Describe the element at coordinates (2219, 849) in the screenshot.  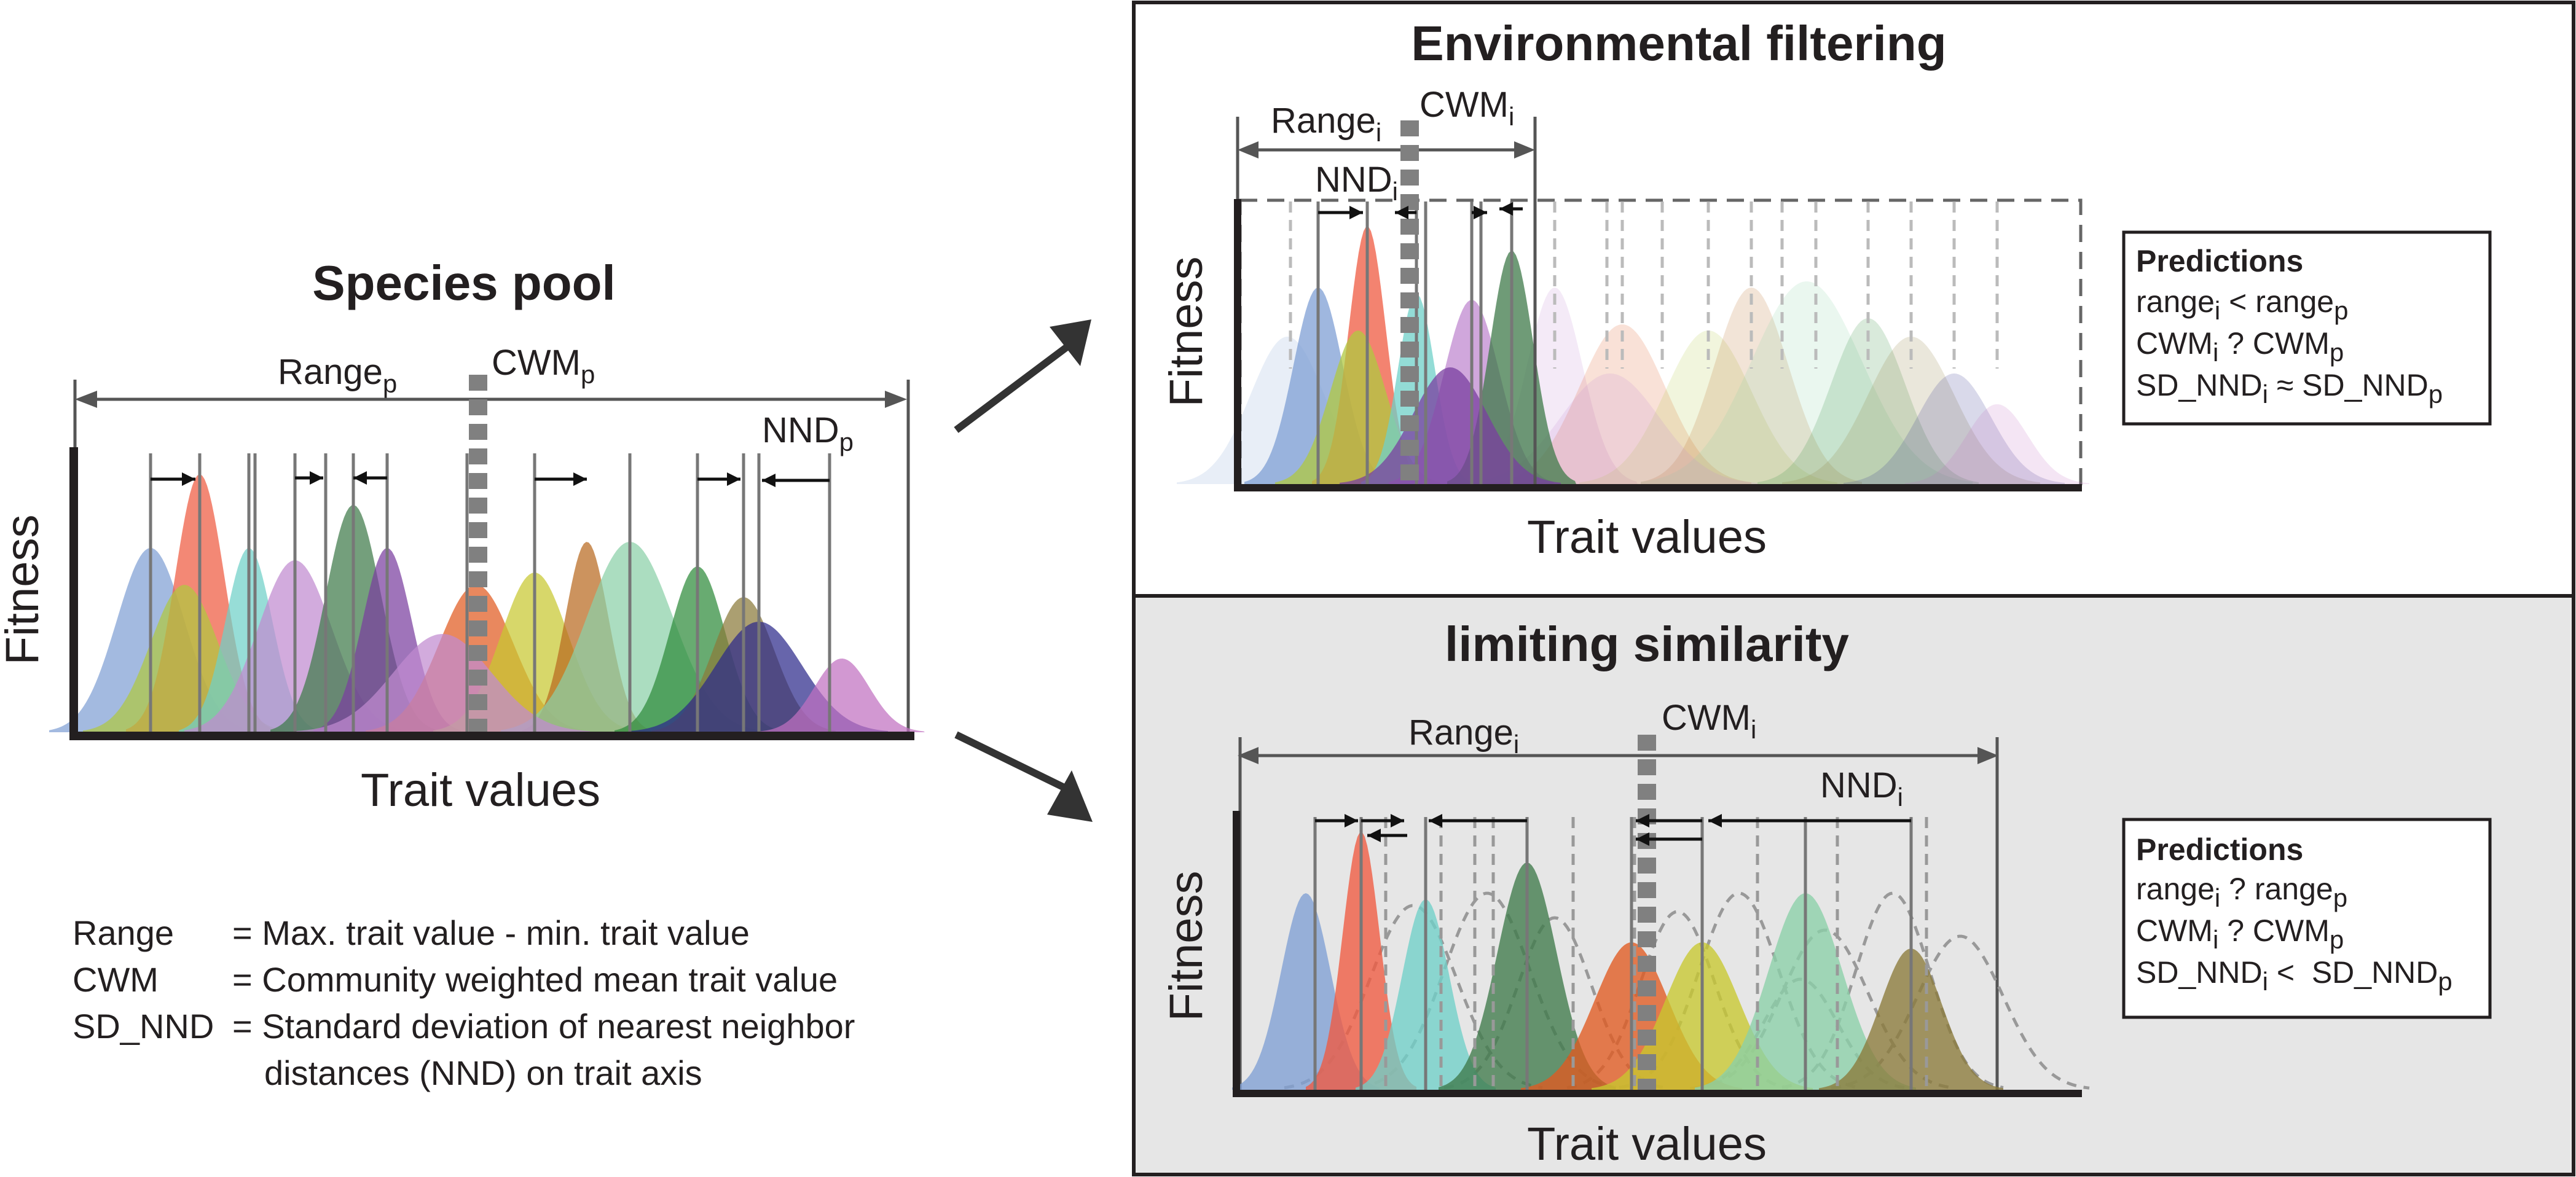
I see `lim-predictions-heading: Predictions` at that location.